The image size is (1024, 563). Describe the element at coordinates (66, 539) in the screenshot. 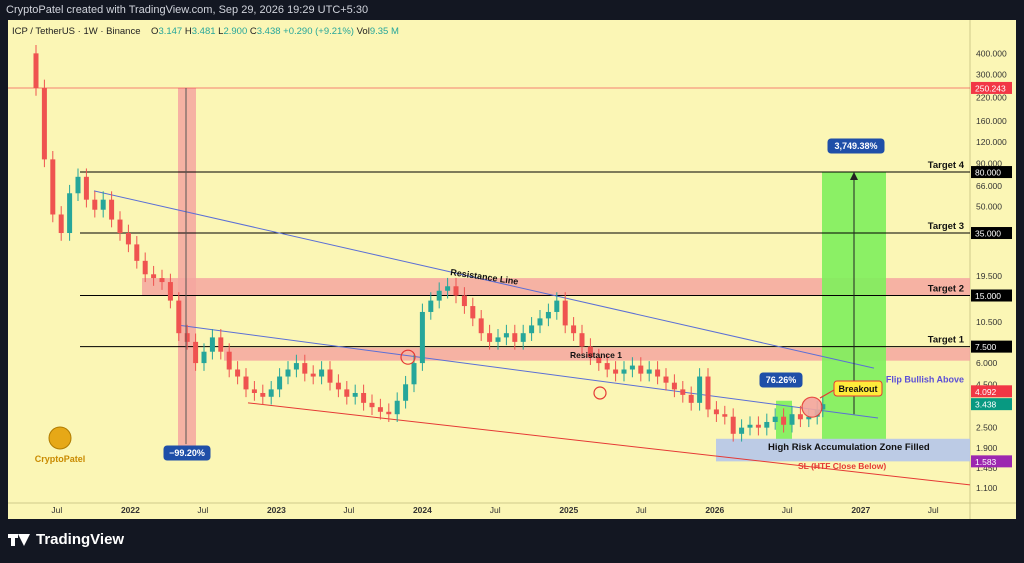

I see `tradingview-logo: TradingView` at that location.